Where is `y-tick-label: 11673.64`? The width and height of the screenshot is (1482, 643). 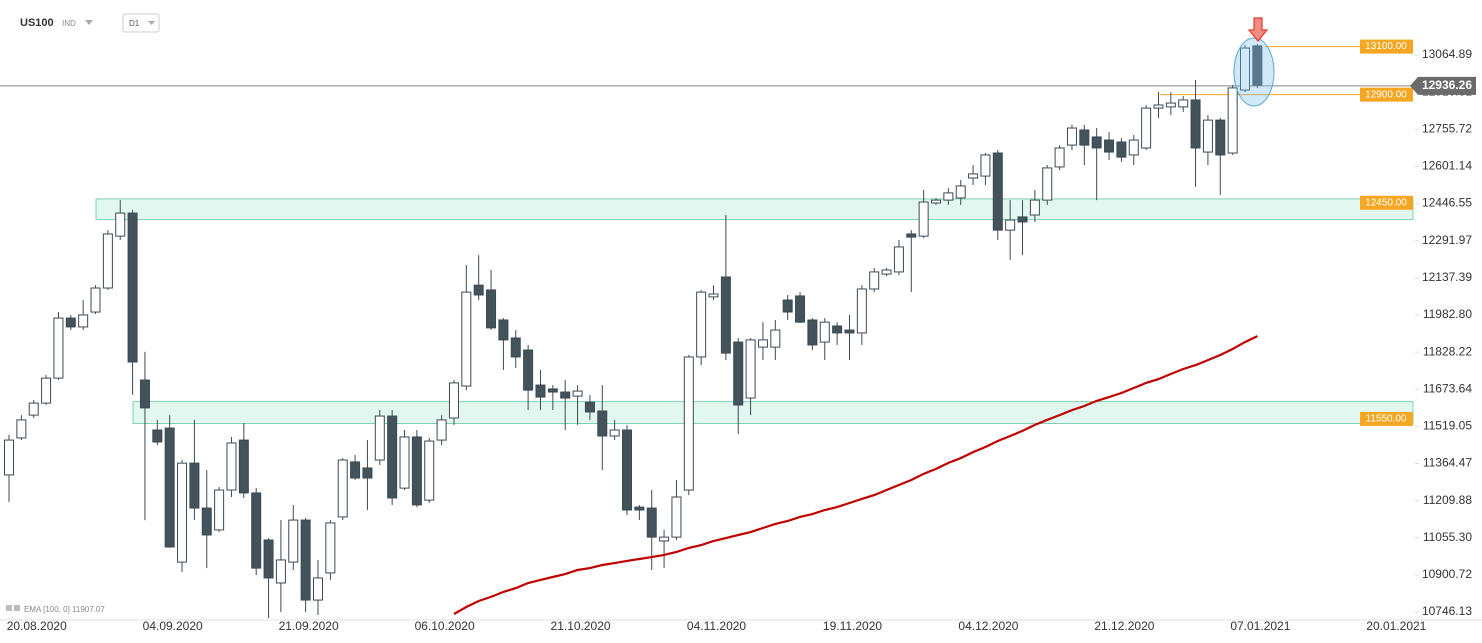 y-tick-label: 11673.64 is located at coordinates (1447, 388).